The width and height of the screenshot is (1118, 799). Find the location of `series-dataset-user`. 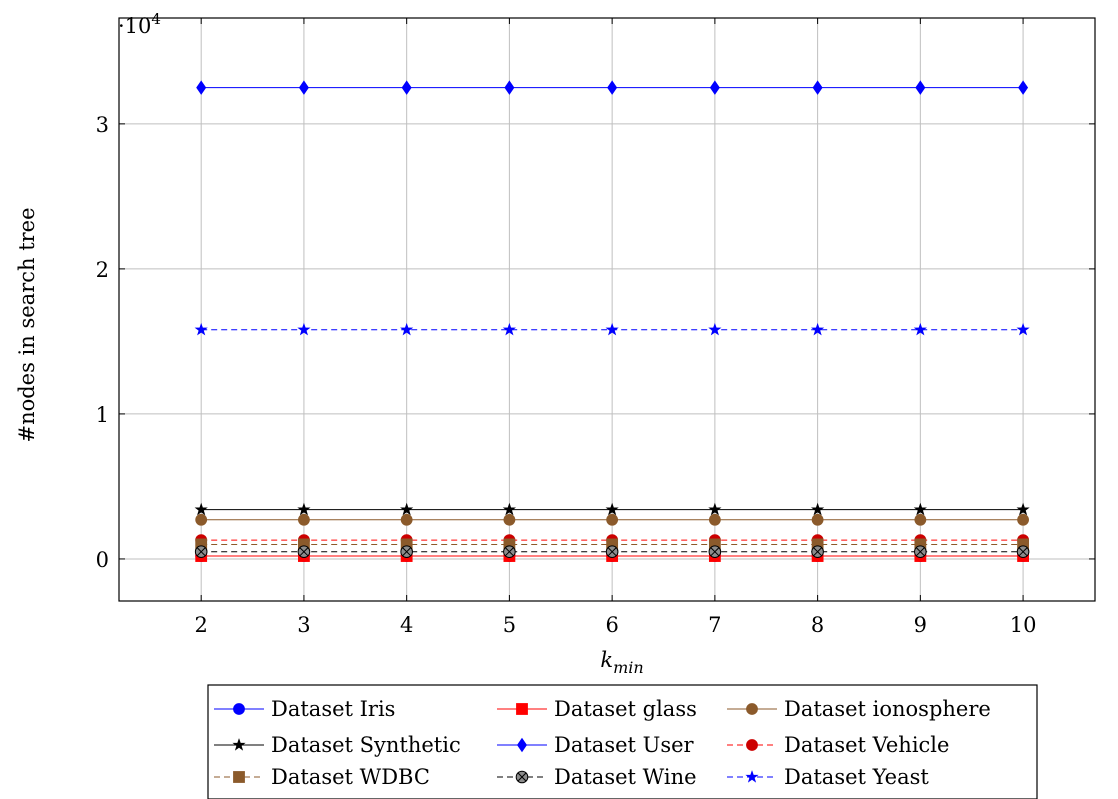

series-dataset-user is located at coordinates (612, 87).